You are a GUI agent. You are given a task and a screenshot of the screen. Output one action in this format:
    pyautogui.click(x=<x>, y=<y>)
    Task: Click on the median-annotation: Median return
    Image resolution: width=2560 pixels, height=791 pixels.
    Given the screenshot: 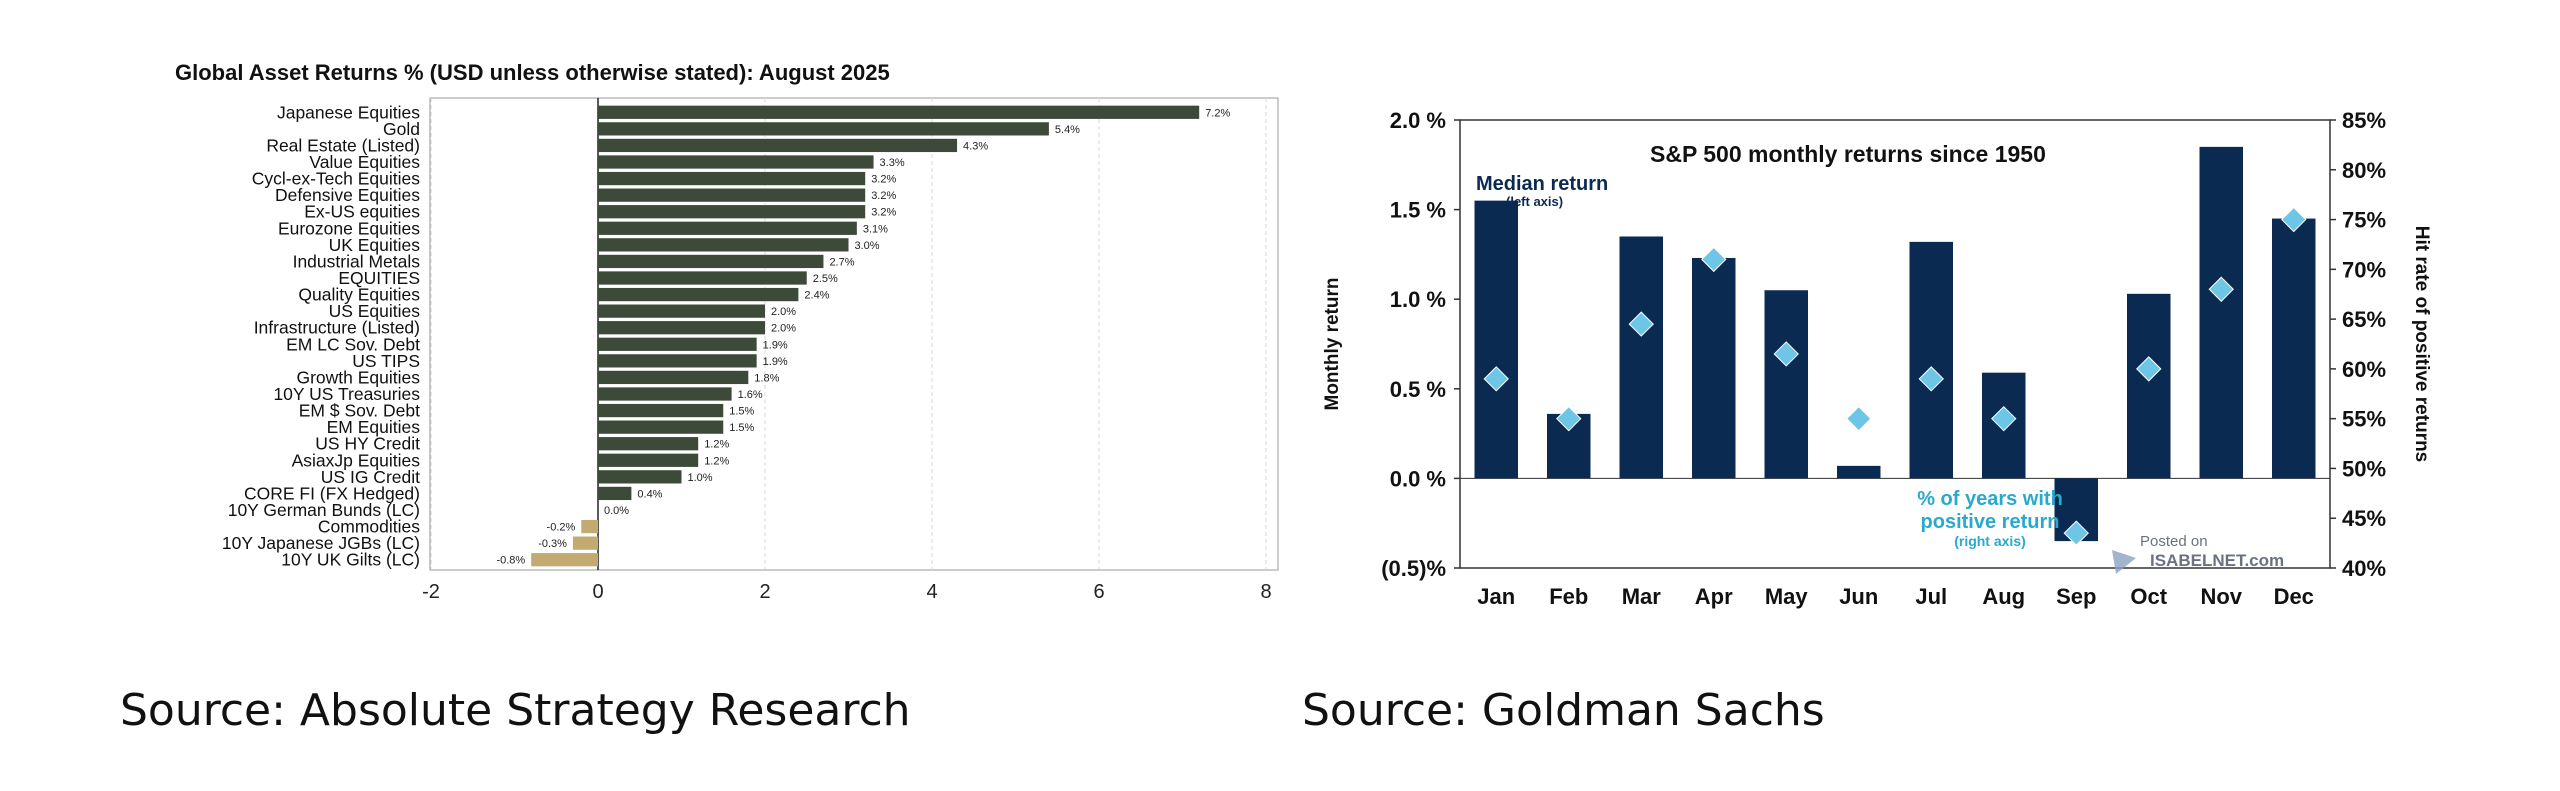 What is the action you would take?
    pyautogui.click(x=1542, y=184)
    